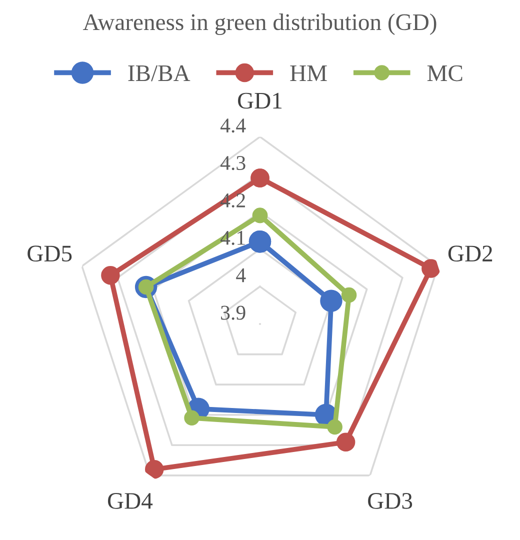 This screenshot has height=540, width=520. What do you see at coordinates (241, 275) in the screenshot?
I see `y-tick-label: 4` at bounding box center [241, 275].